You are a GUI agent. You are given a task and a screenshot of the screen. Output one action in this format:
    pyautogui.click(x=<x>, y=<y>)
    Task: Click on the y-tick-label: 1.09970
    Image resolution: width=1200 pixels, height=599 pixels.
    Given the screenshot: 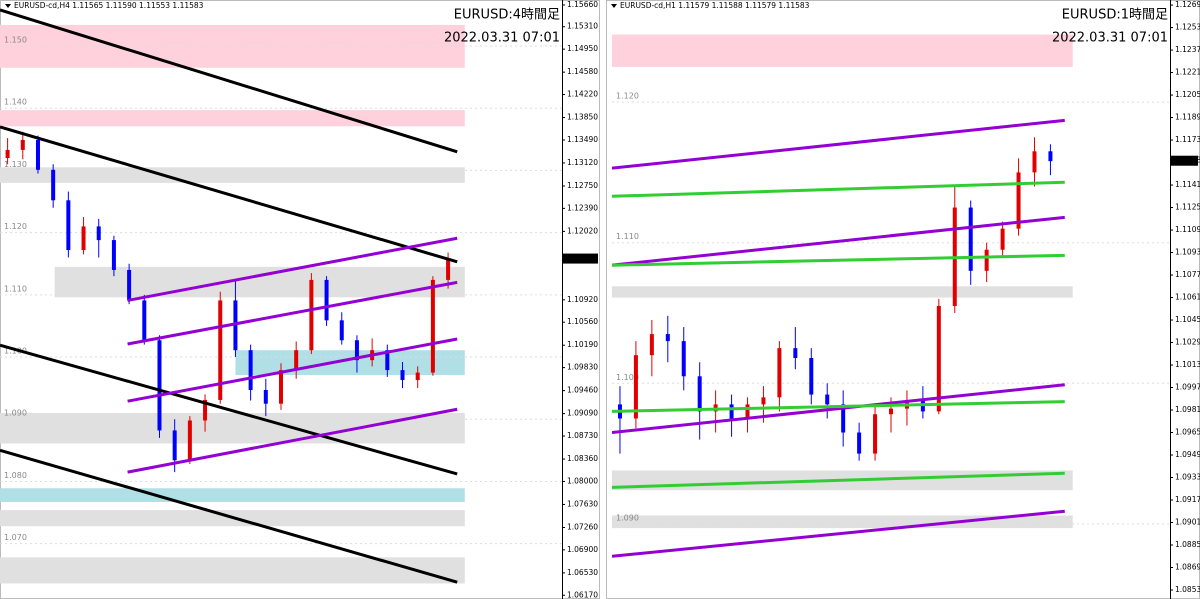 What is the action you would take?
    pyautogui.click(x=1187, y=387)
    